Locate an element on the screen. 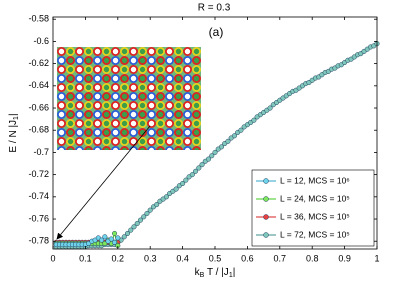 This screenshot has height=282, width=415. legend-label: L = 72, MCS = 10⁵ is located at coordinates (315, 234).